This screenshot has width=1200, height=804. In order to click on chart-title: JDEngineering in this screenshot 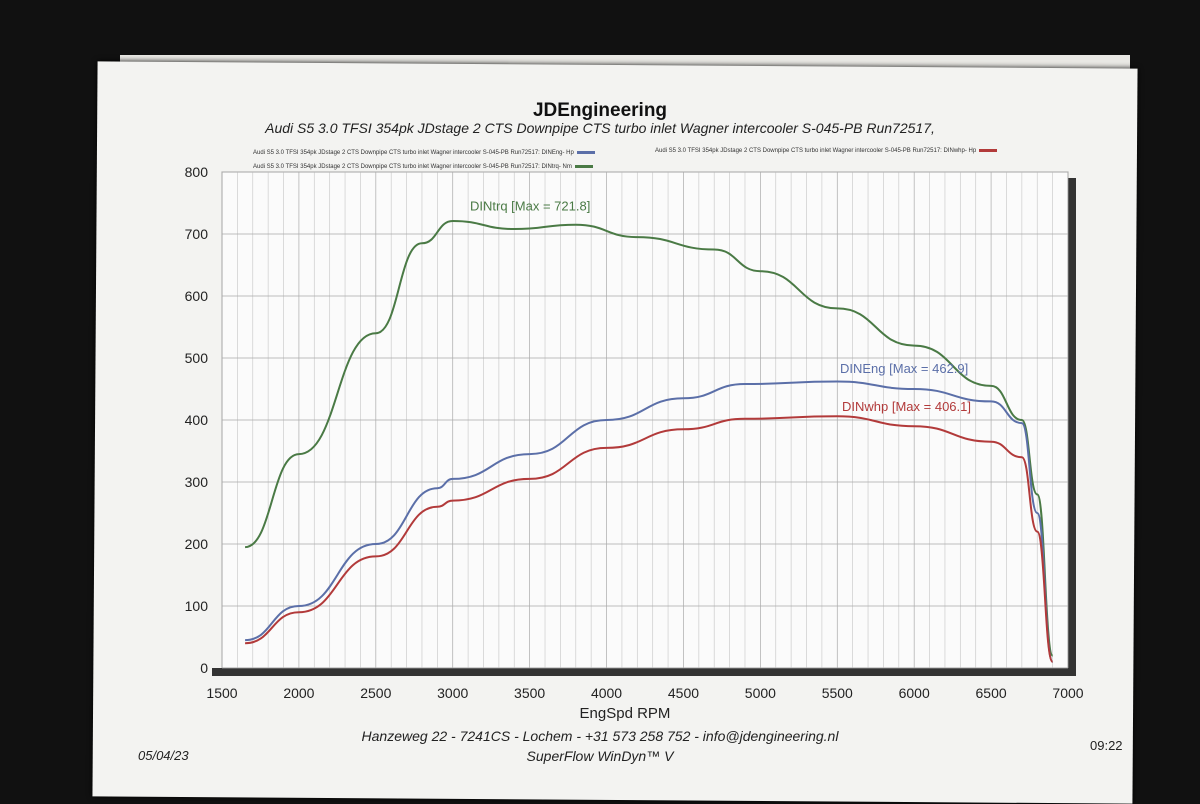, I will do `click(600, 110)`.